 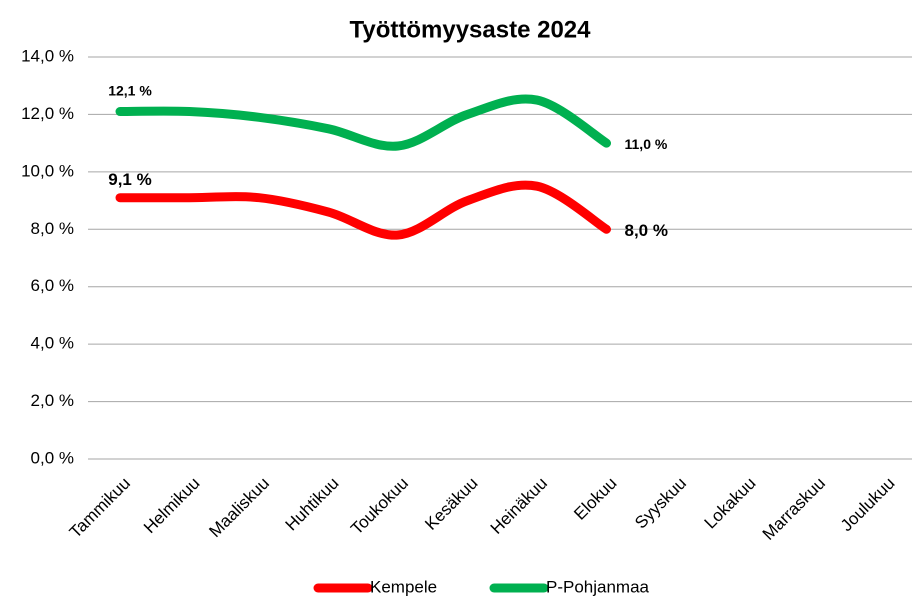 What do you see at coordinates (47, 113) in the screenshot?
I see `y-tick-label: 12,0 %` at bounding box center [47, 113].